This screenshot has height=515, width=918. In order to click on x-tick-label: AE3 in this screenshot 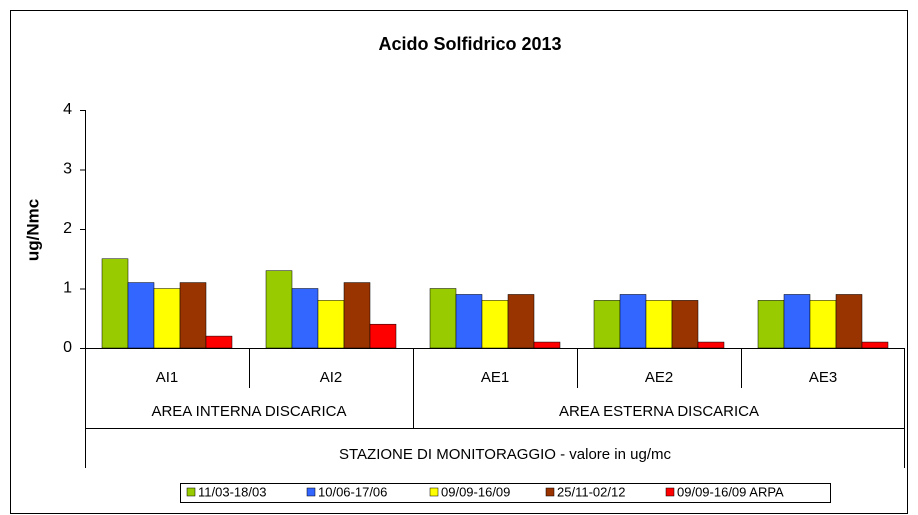, I will do `click(823, 377)`.